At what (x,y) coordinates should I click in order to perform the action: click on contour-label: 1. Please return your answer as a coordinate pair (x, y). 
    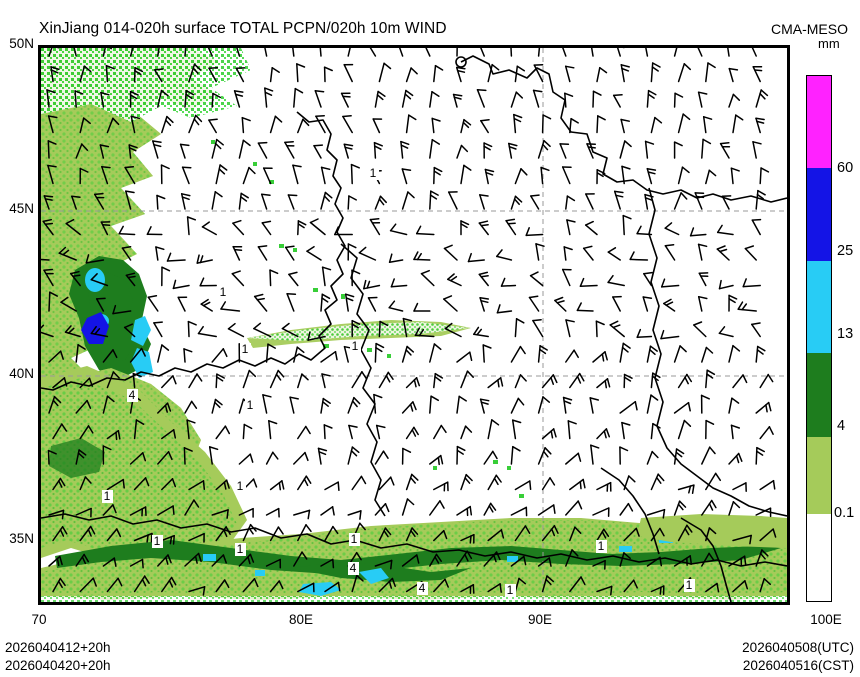
    Looking at the image, I should click on (157, 541).